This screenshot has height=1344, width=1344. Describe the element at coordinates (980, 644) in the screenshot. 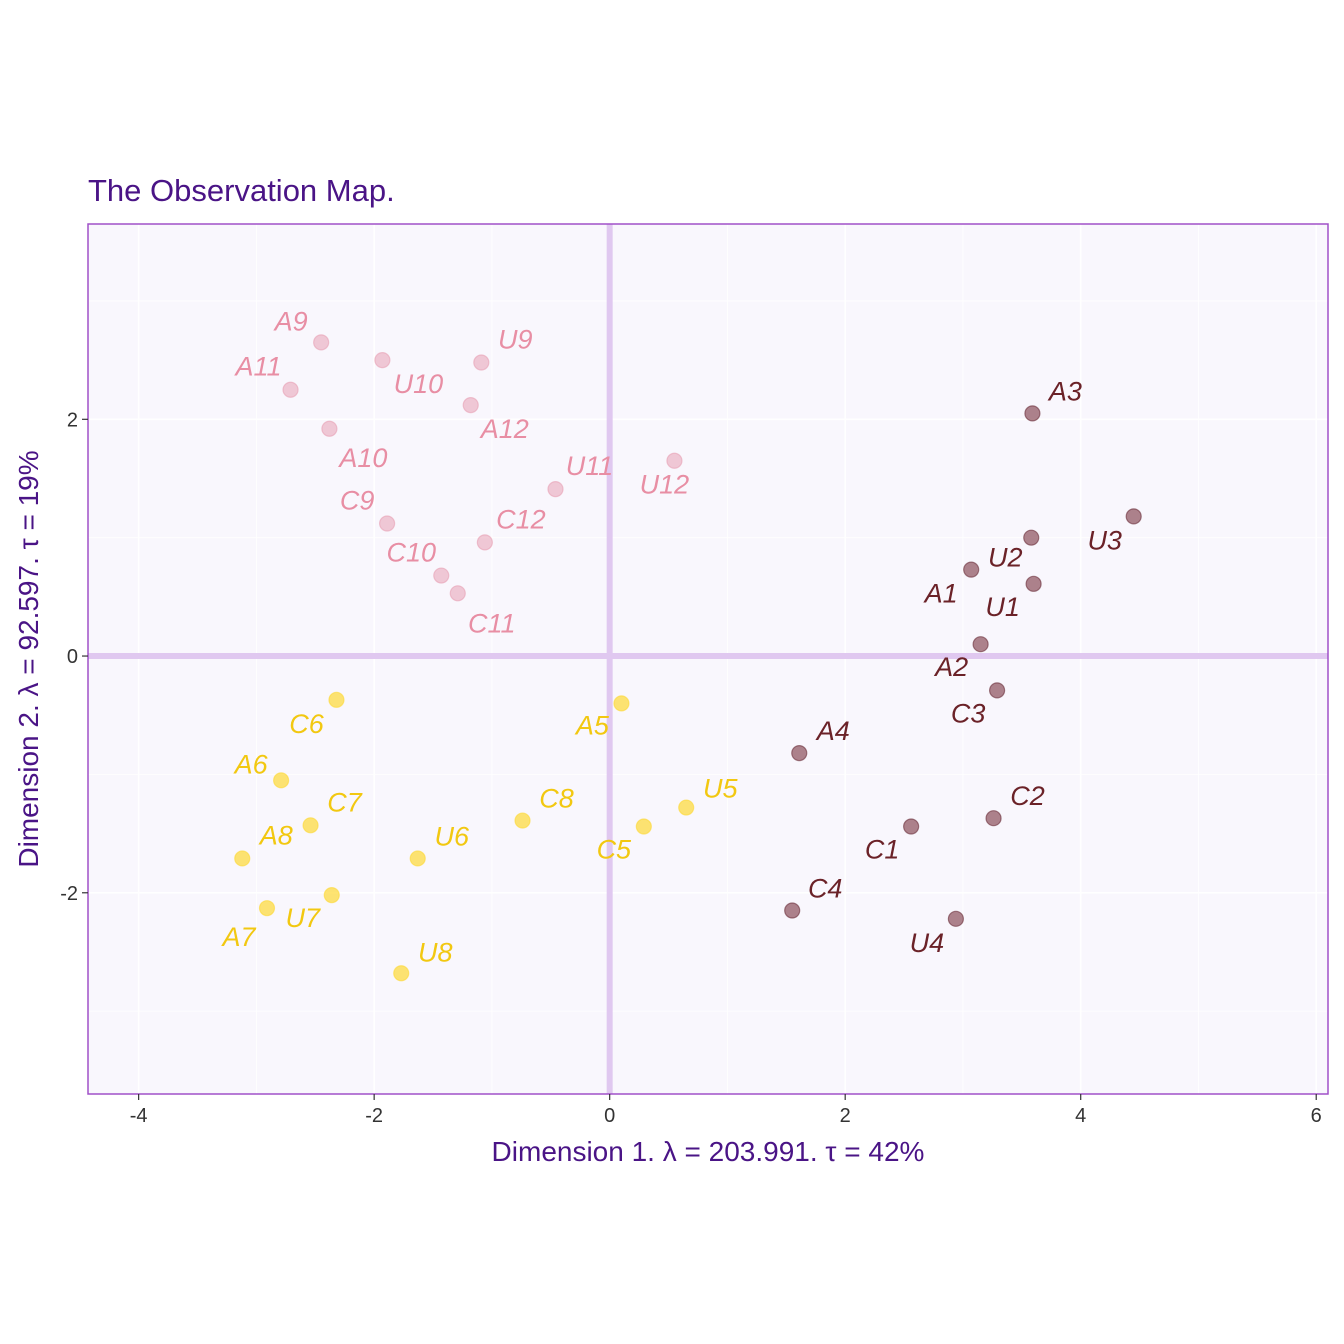

I see `data-point-a2` at that location.